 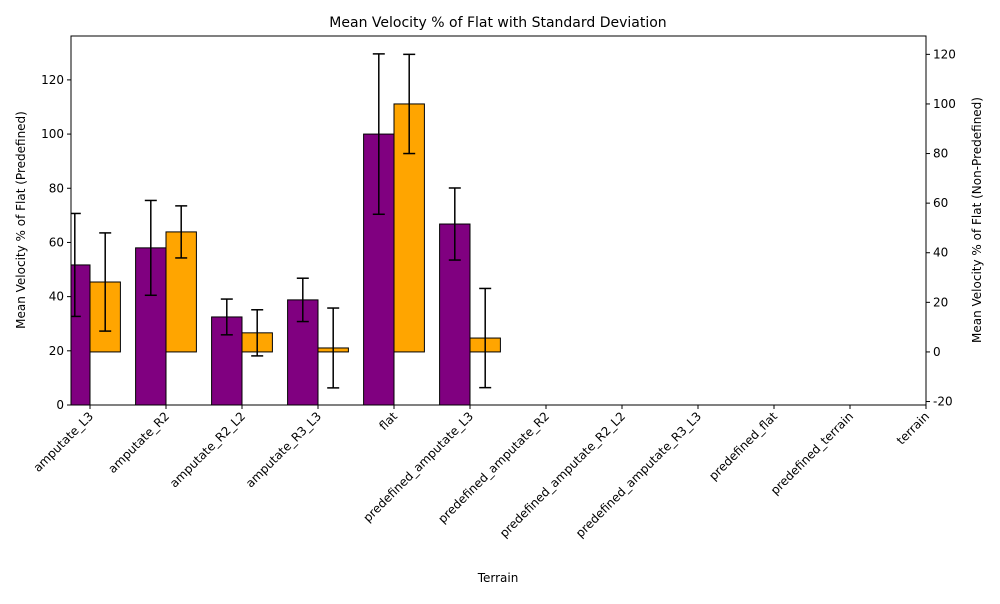 I want to click on x-tick-label: terrain, so click(x=913, y=428).